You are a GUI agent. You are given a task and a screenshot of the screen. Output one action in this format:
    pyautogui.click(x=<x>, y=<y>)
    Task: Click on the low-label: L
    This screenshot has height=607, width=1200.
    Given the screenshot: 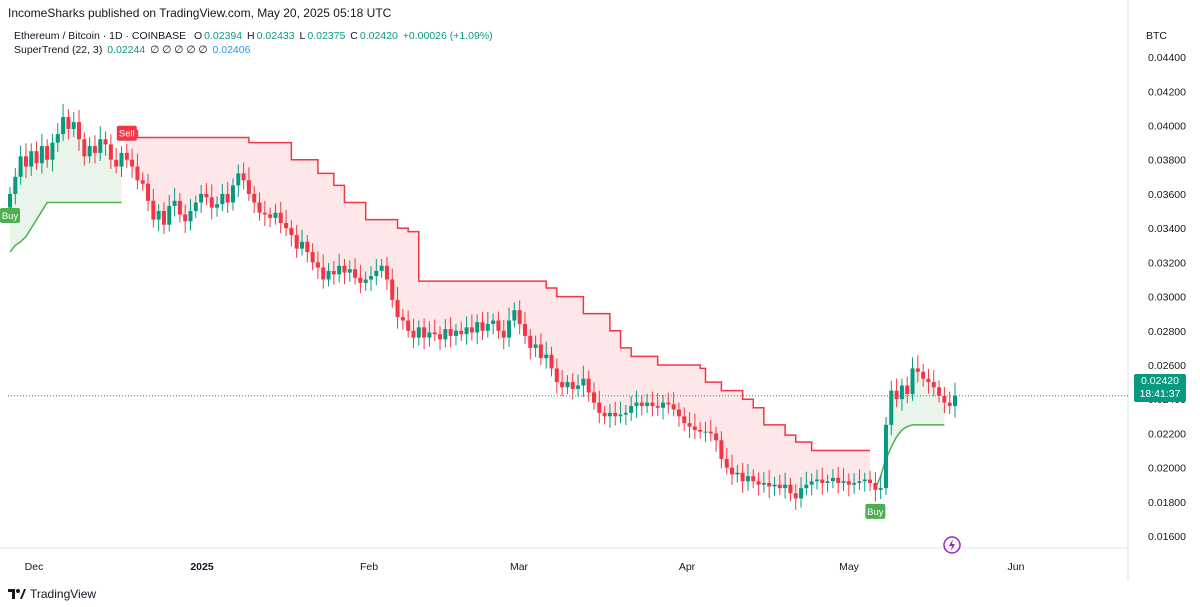 What is the action you would take?
    pyautogui.click(x=302, y=36)
    